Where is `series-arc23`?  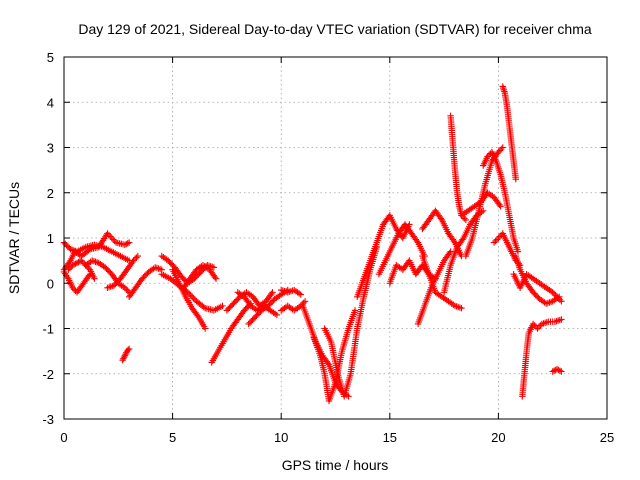 series-arc23 is located at coordinates (401, 249).